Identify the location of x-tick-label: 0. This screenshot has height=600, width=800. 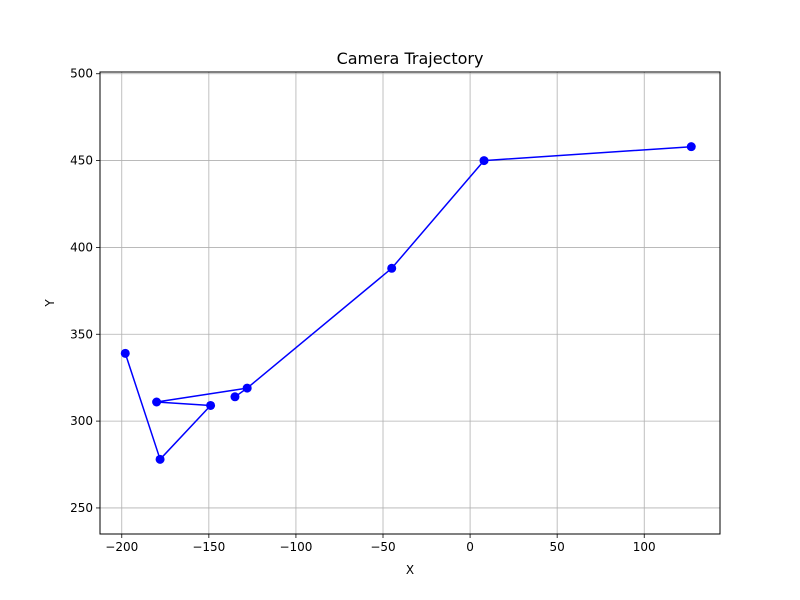
(470, 547).